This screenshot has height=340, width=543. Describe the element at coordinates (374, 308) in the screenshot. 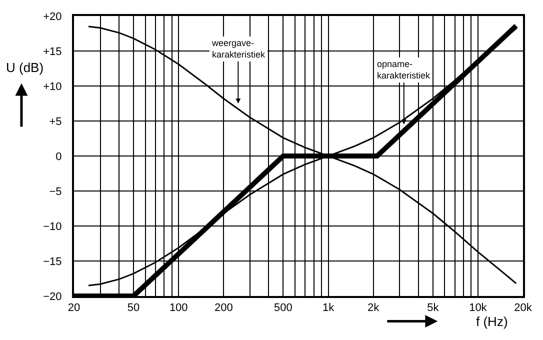

I see `x-tick-label: 2k` at that location.